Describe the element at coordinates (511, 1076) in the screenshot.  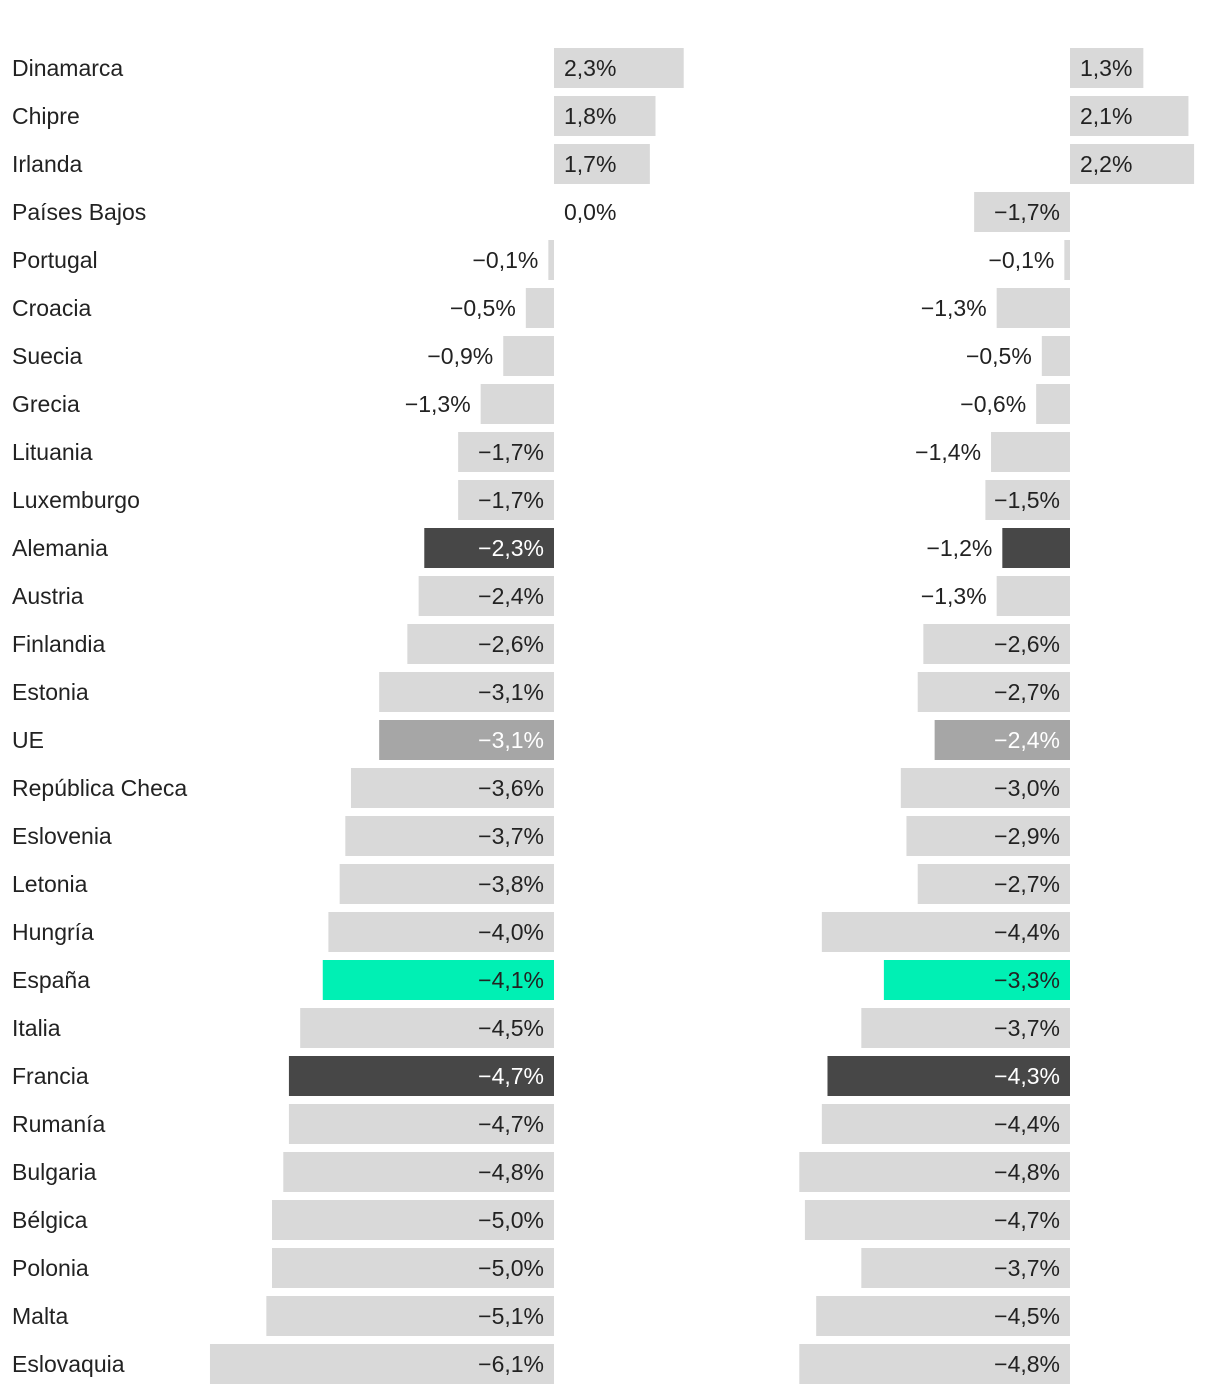
I see `value-label-s1-francia: −4,7%` at that location.